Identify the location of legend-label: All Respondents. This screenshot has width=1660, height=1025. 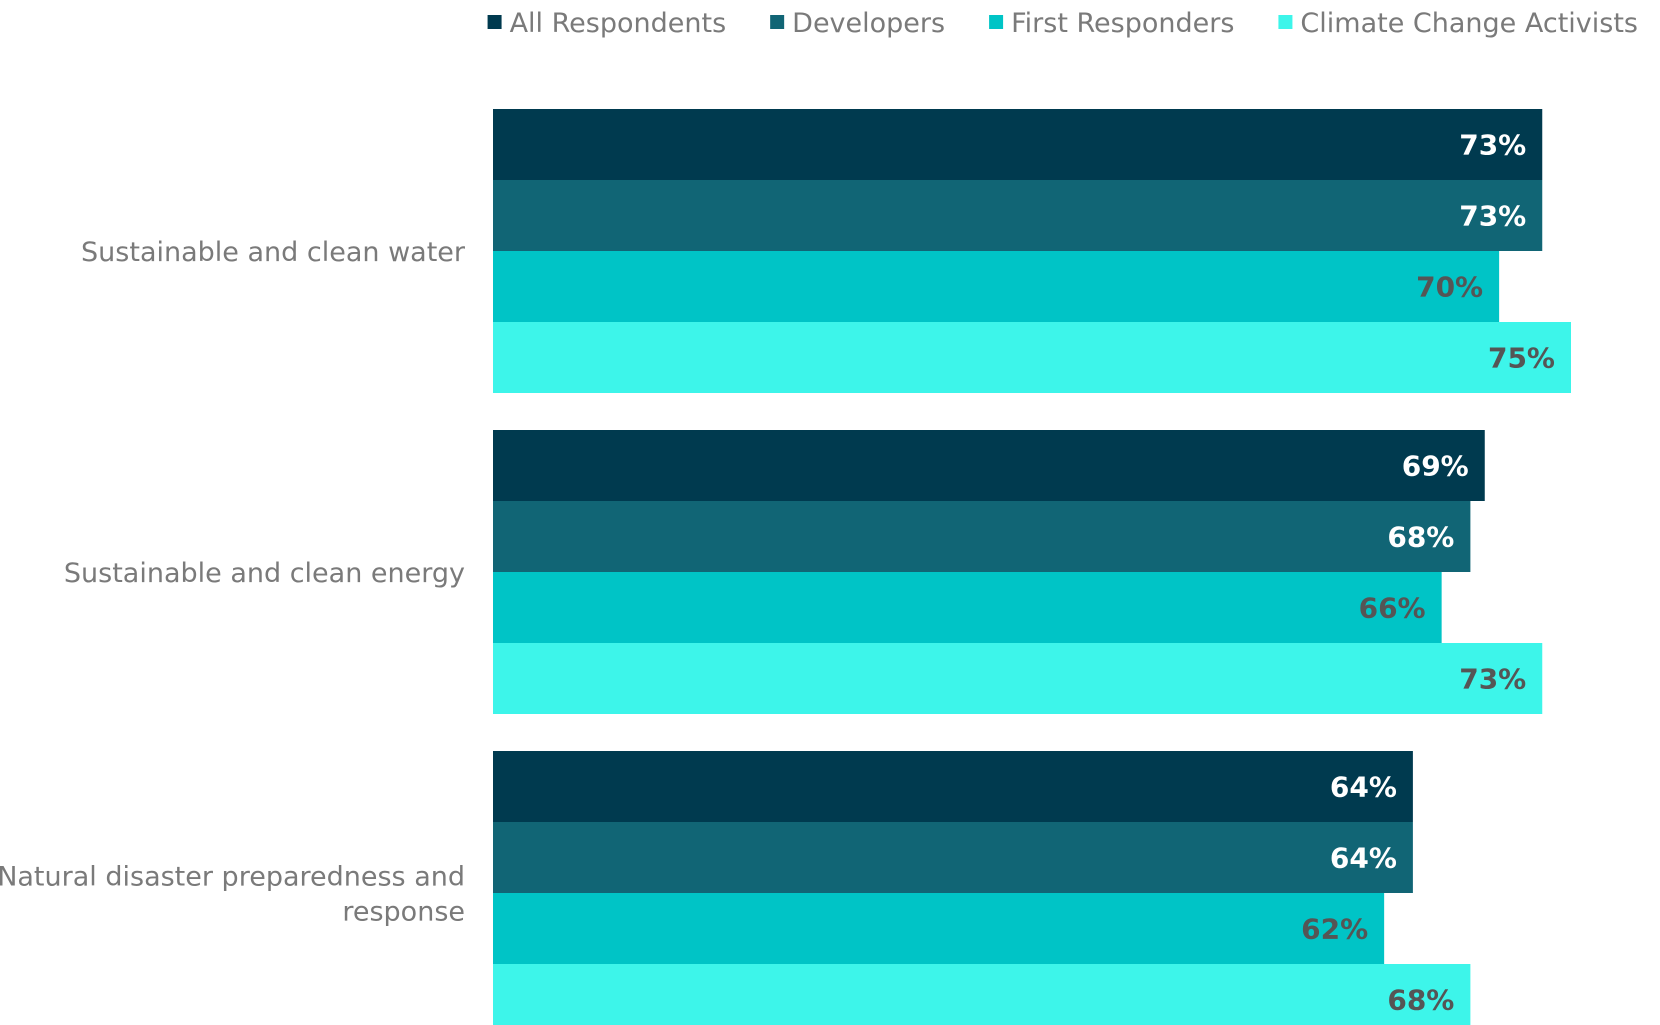
(618, 23).